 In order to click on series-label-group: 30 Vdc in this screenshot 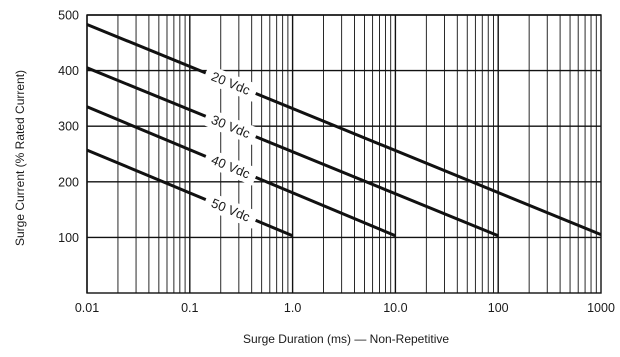, I will do `click(231, 126)`.